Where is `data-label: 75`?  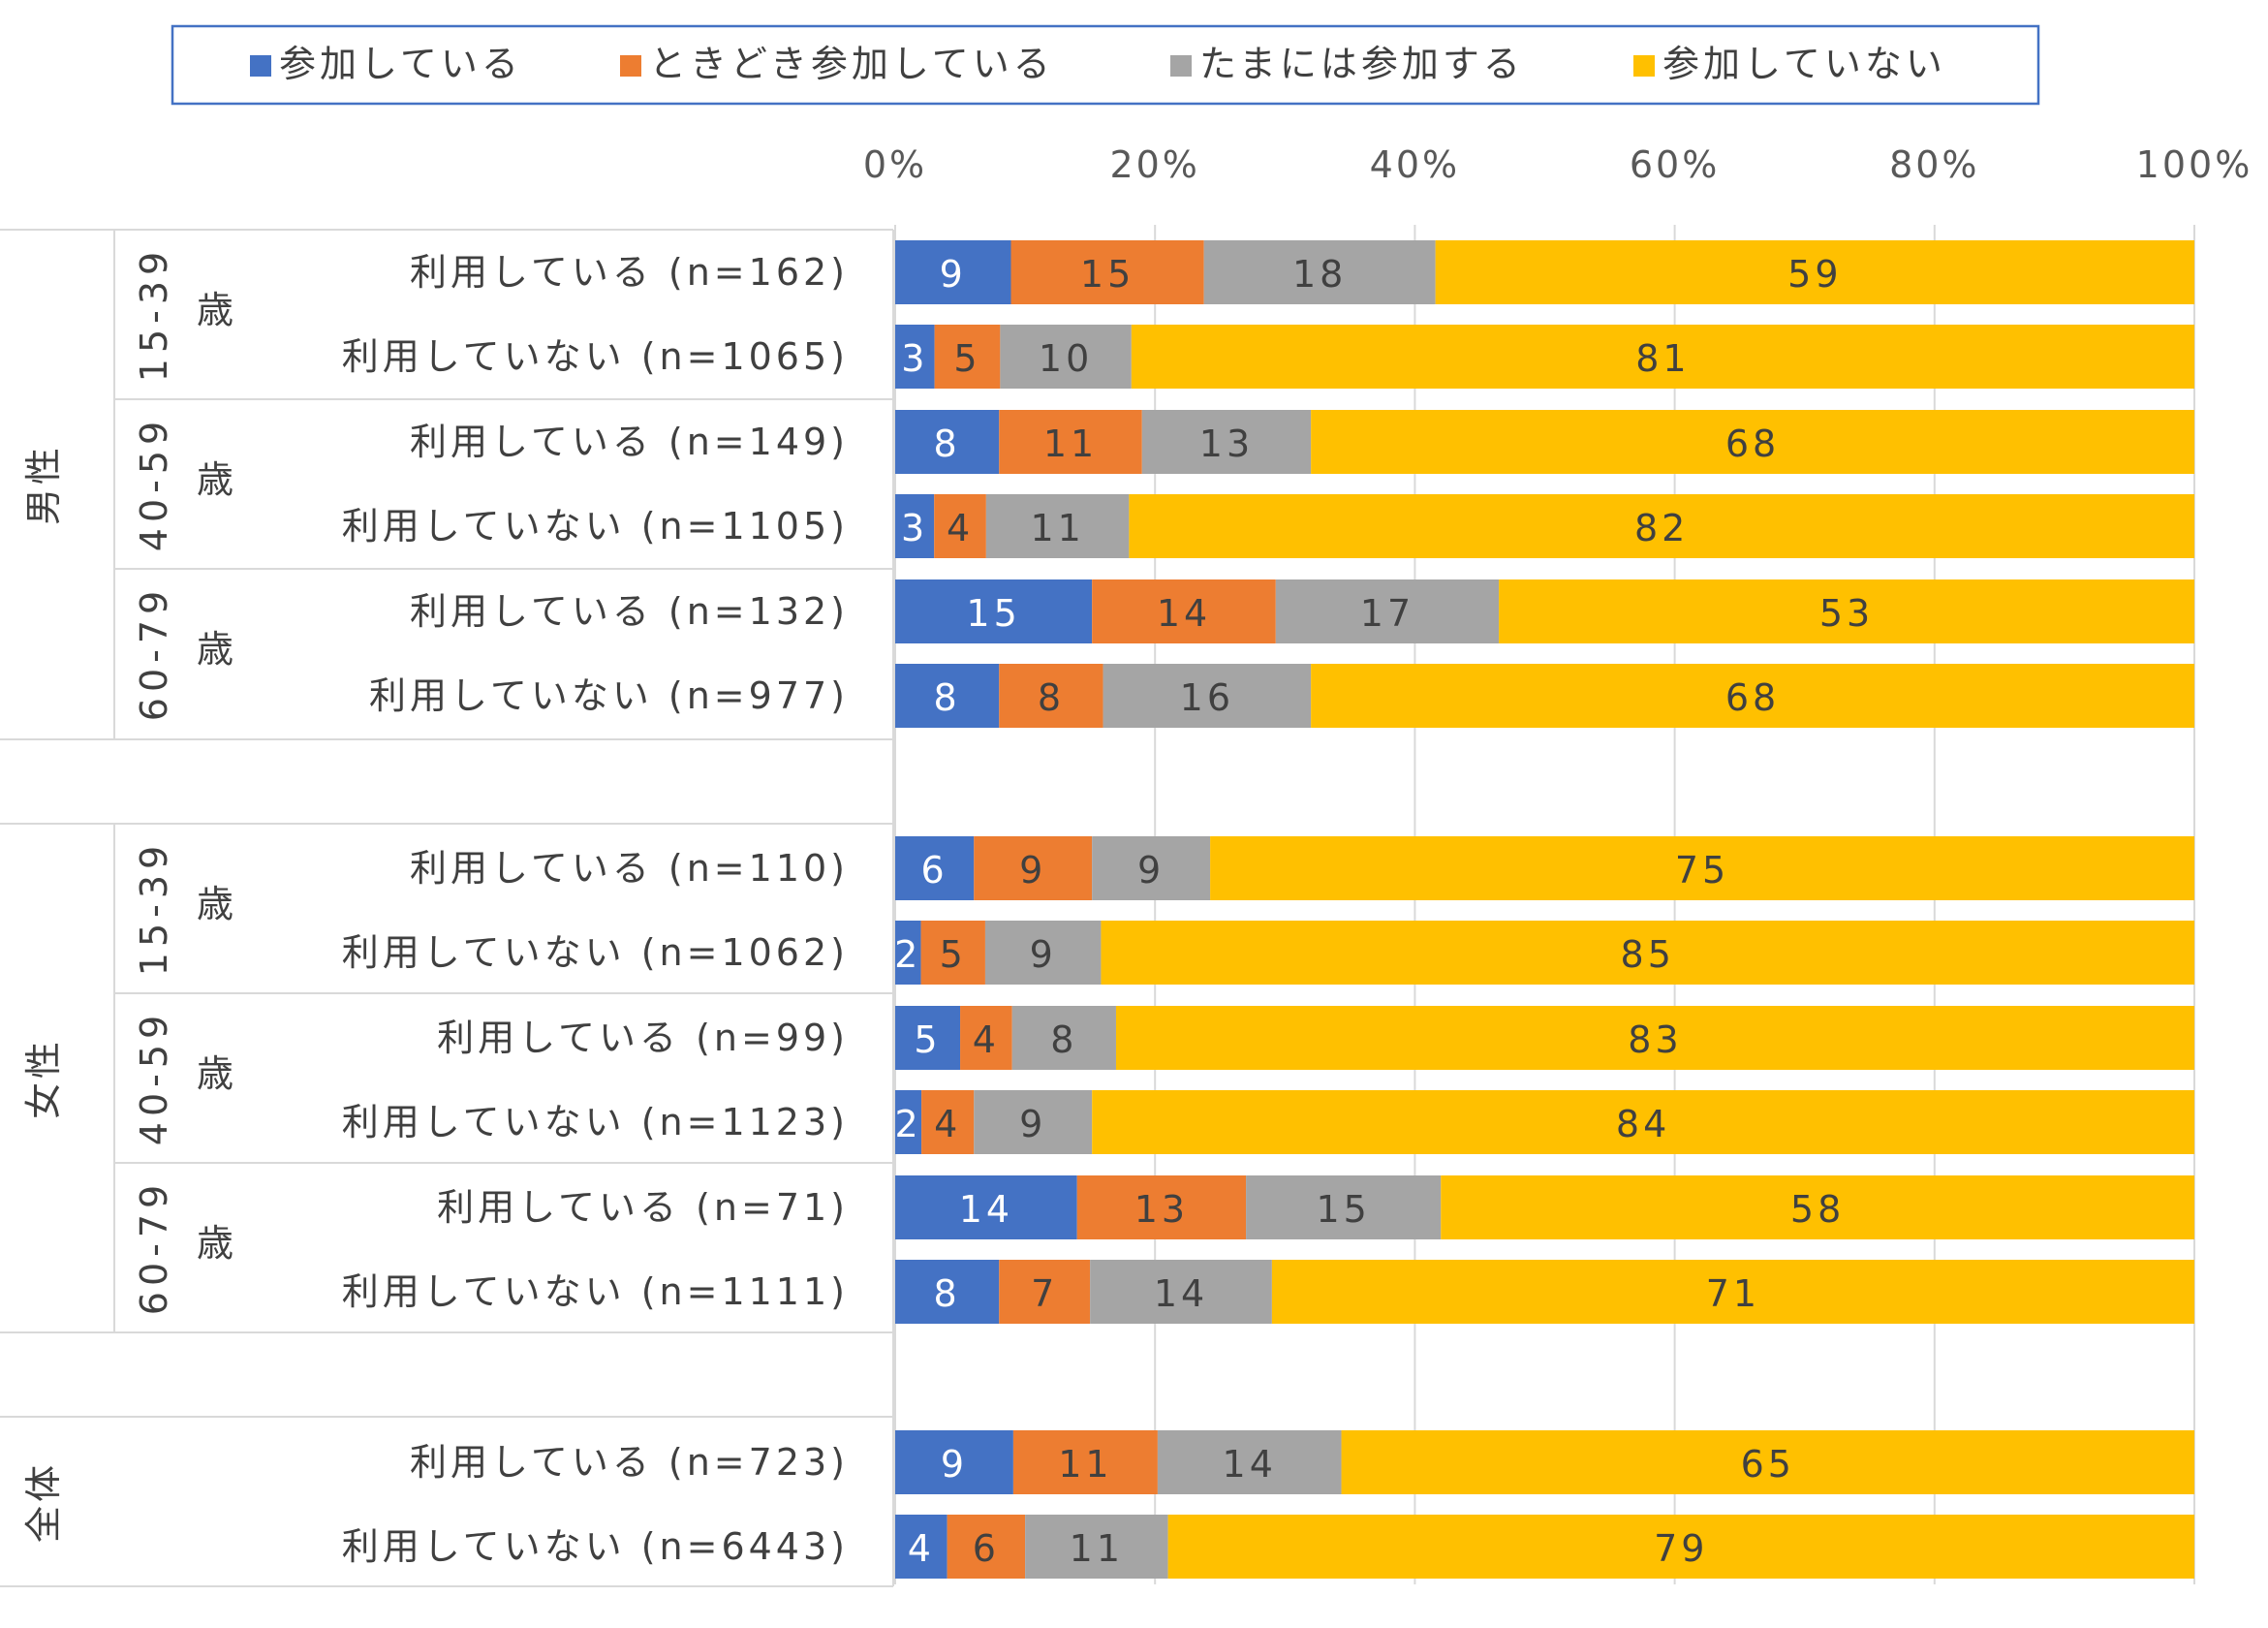 data-label: 75 is located at coordinates (1702, 871).